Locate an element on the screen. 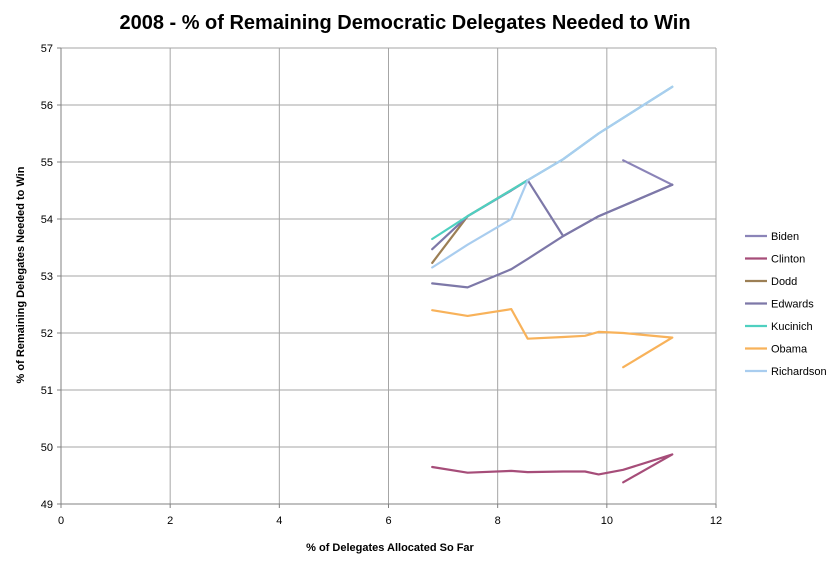 This screenshot has height=563, width=833. x-tick-label: 10 is located at coordinates (607, 521).